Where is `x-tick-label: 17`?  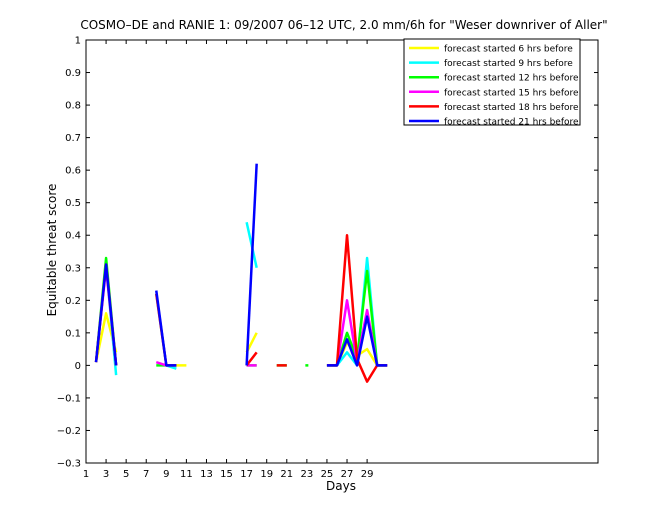
x-tick-label: 17 is located at coordinates (246, 474).